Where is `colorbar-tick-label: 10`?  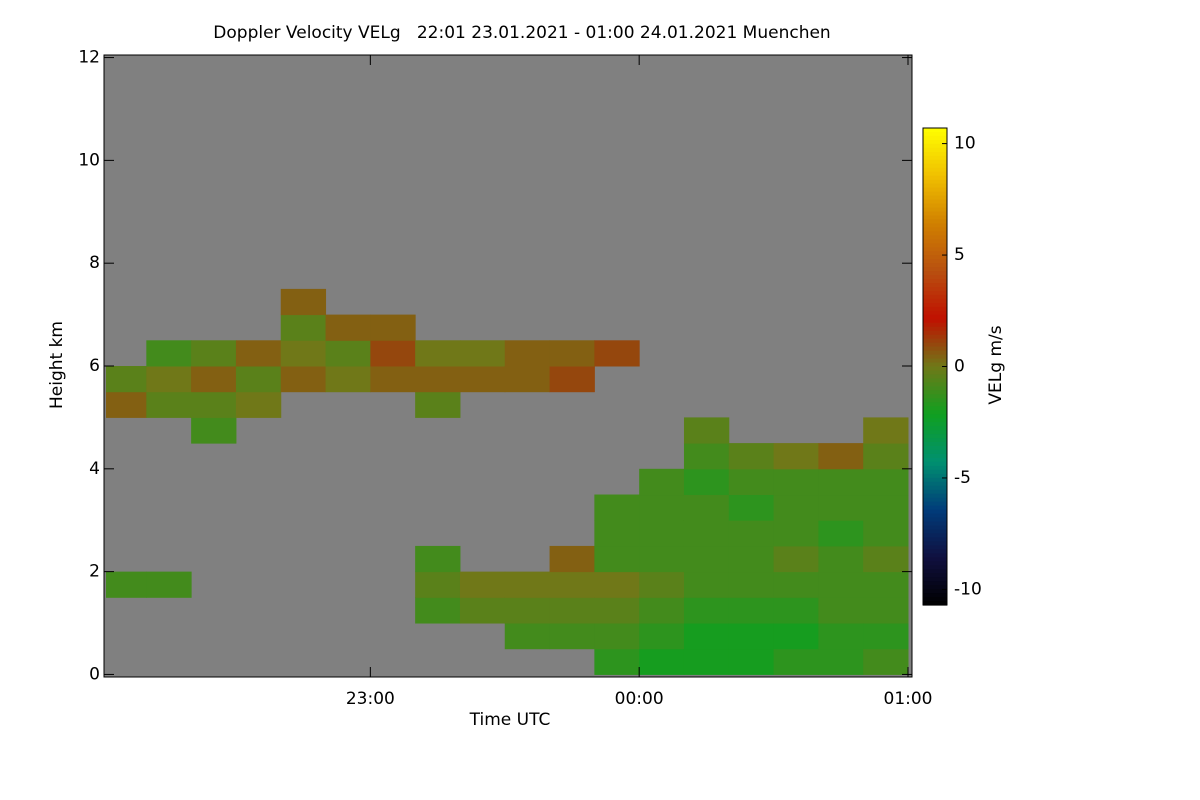 colorbar-tick-label: 10 is located at coordinates (965, 144).